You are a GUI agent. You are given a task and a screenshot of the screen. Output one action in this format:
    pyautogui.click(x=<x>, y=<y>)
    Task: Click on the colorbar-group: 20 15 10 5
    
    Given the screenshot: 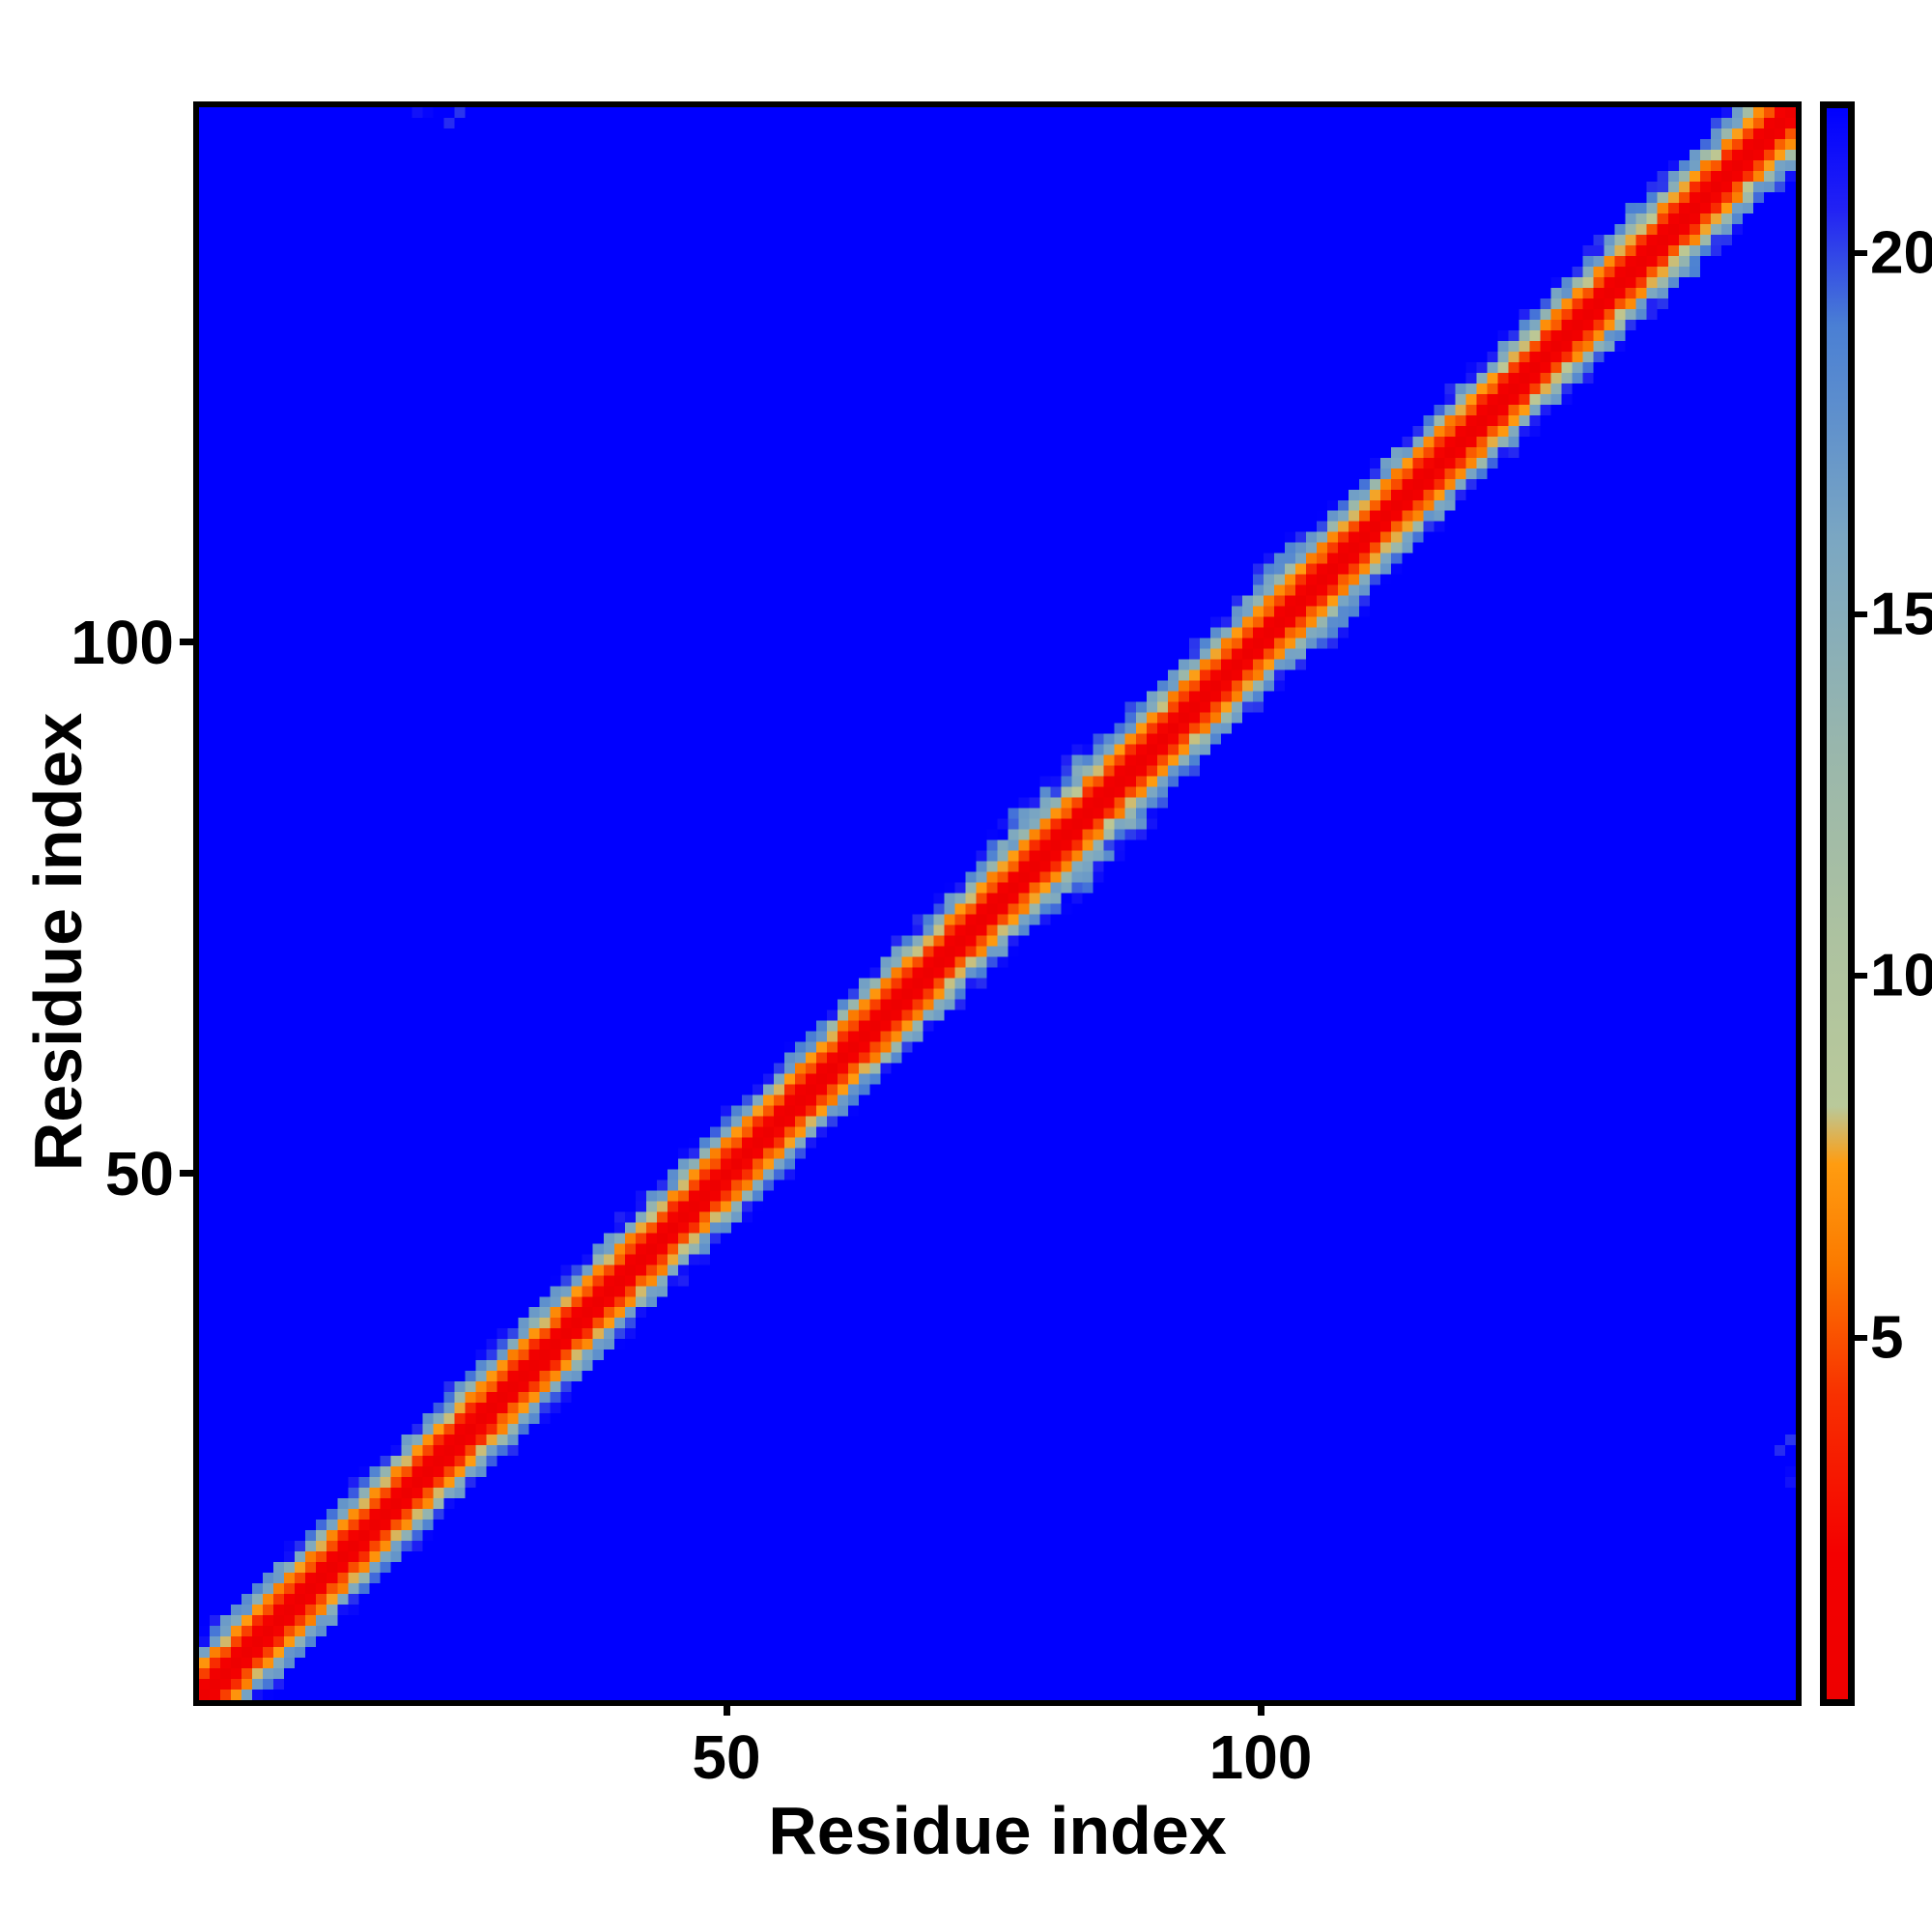 What is the action you would take?
    pyautogui.click(x=1876, y=903)
    